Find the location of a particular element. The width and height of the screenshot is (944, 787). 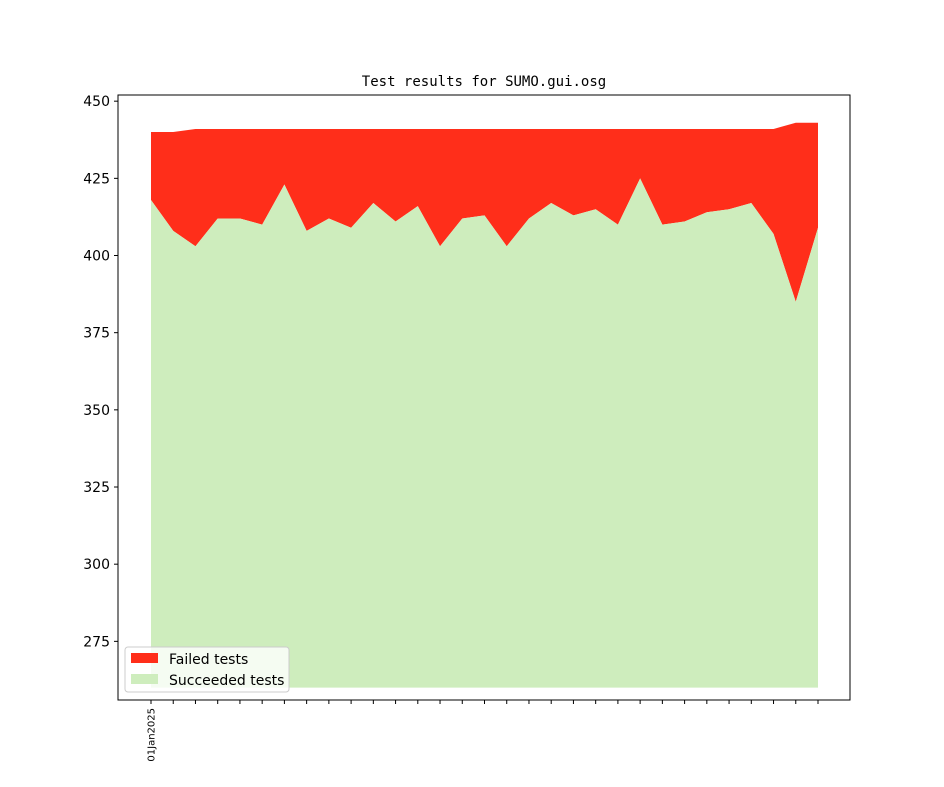

chart-title: Test results for SUMO.gui.osg is located at coordinates (484, 82).